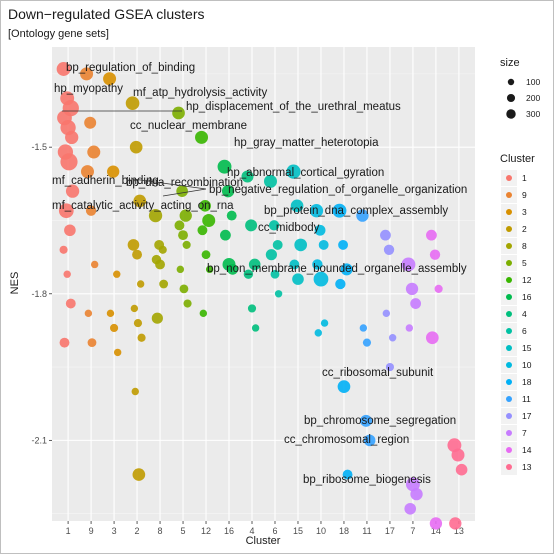 This screenshot has height=554, width=554. Describe the element at coordinates (68, 531) in the screenshot. I see `x-tick-label: 1` at that location.